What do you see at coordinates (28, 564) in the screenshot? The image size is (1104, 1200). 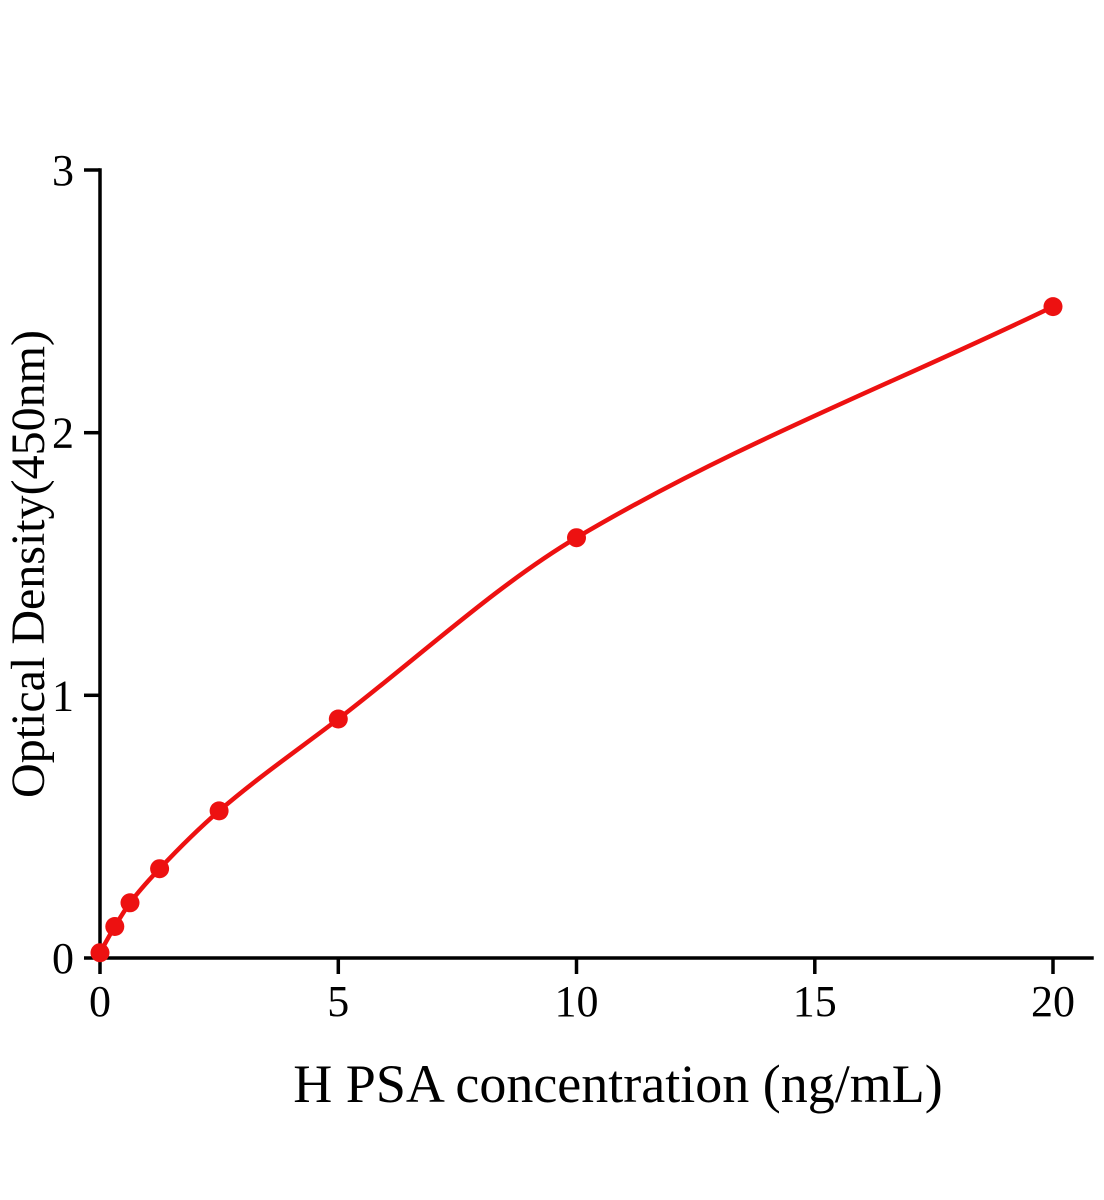 I see `y-axis-label: Optical Density(450nm)` at bounding box center [28, 564].